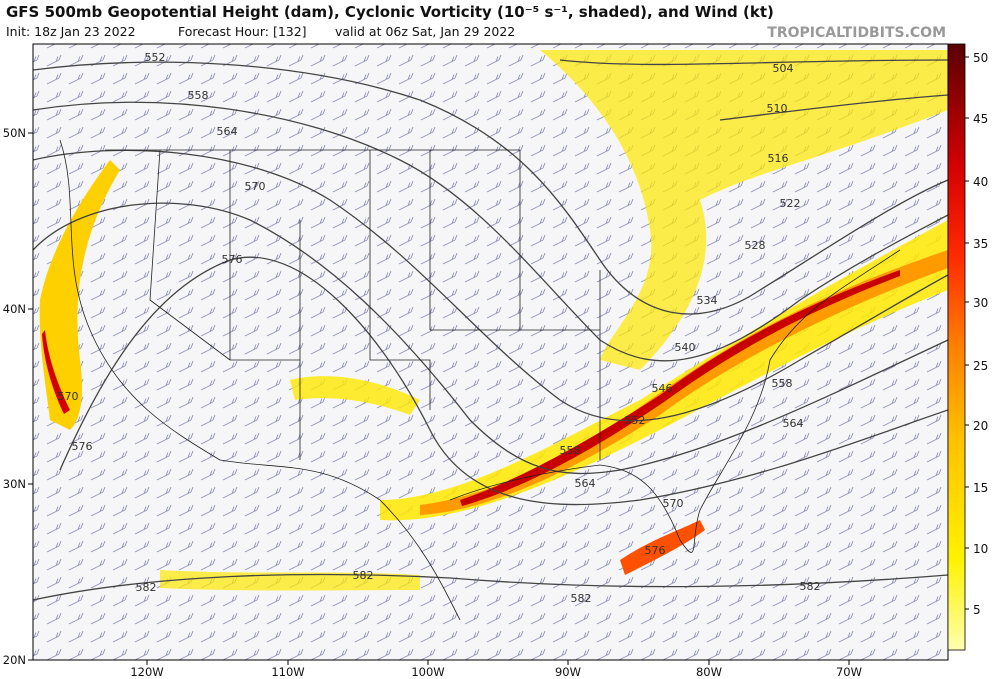 The width and height of the screenshot is (1000, 679). What do you see at coordinates (977, 610) in the screenshot?
I see `colorbar-label: 5` at bounding box center [977, 610].